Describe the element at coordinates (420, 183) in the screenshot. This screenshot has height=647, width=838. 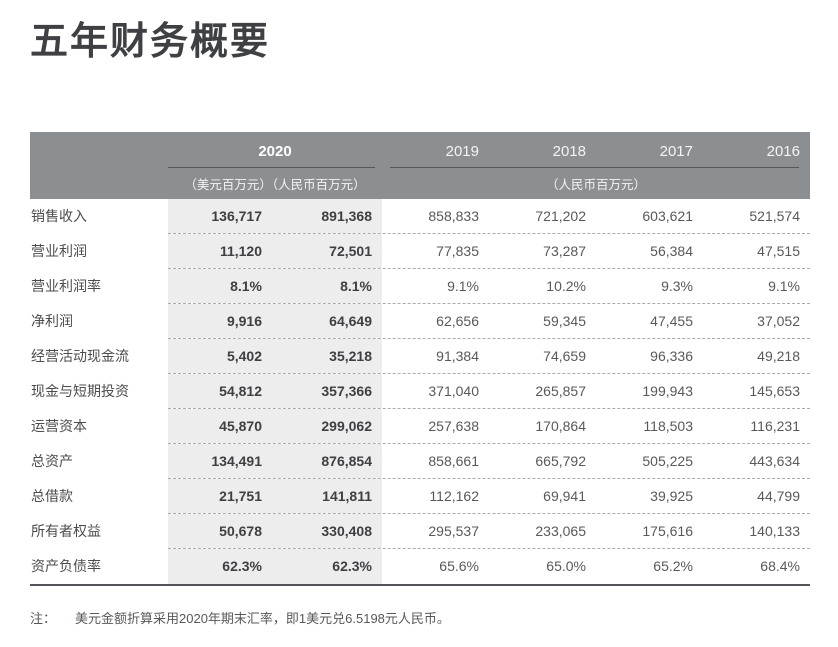
I see `header-unit-row: （美元百万元）（人民币百万元） （人民币百万元）` at that location.